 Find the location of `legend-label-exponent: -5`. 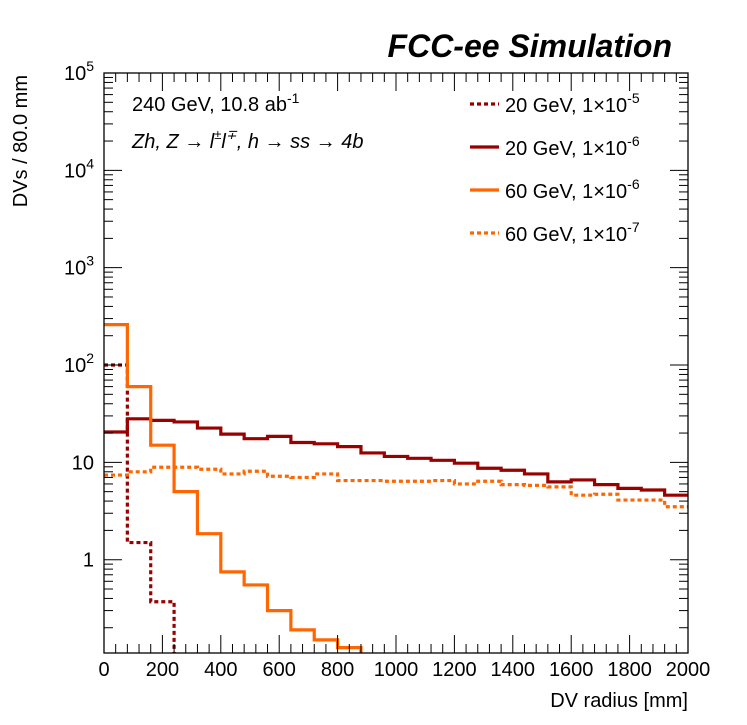

legend-label-exponent: -5 is located at coordinates (633, 98).